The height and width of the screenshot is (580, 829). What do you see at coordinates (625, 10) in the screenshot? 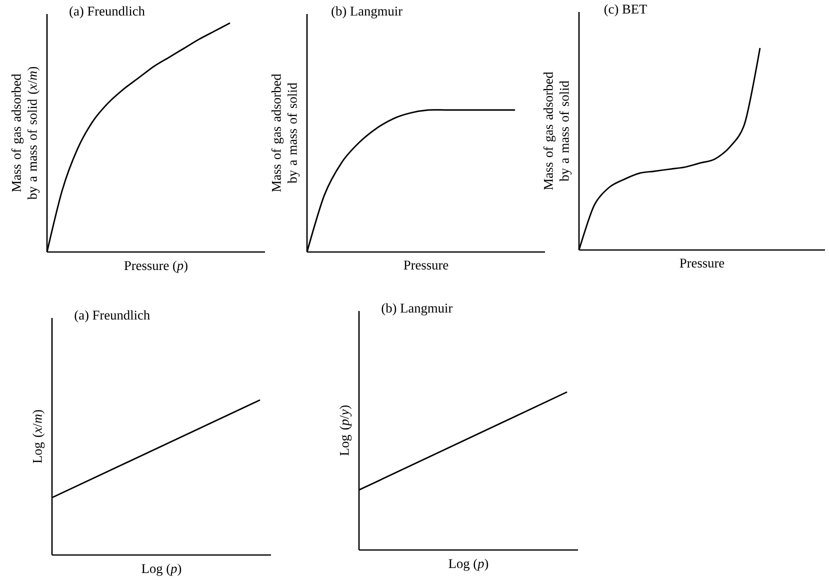
I see `chart-title: (c) BET` at bounding box center [625, 10].